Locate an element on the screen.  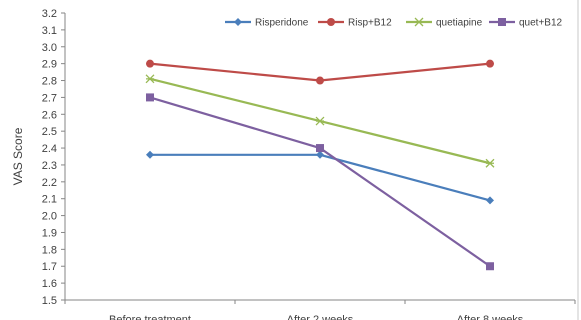
legend-item: quetiapine is located at coordinates (444, 23).